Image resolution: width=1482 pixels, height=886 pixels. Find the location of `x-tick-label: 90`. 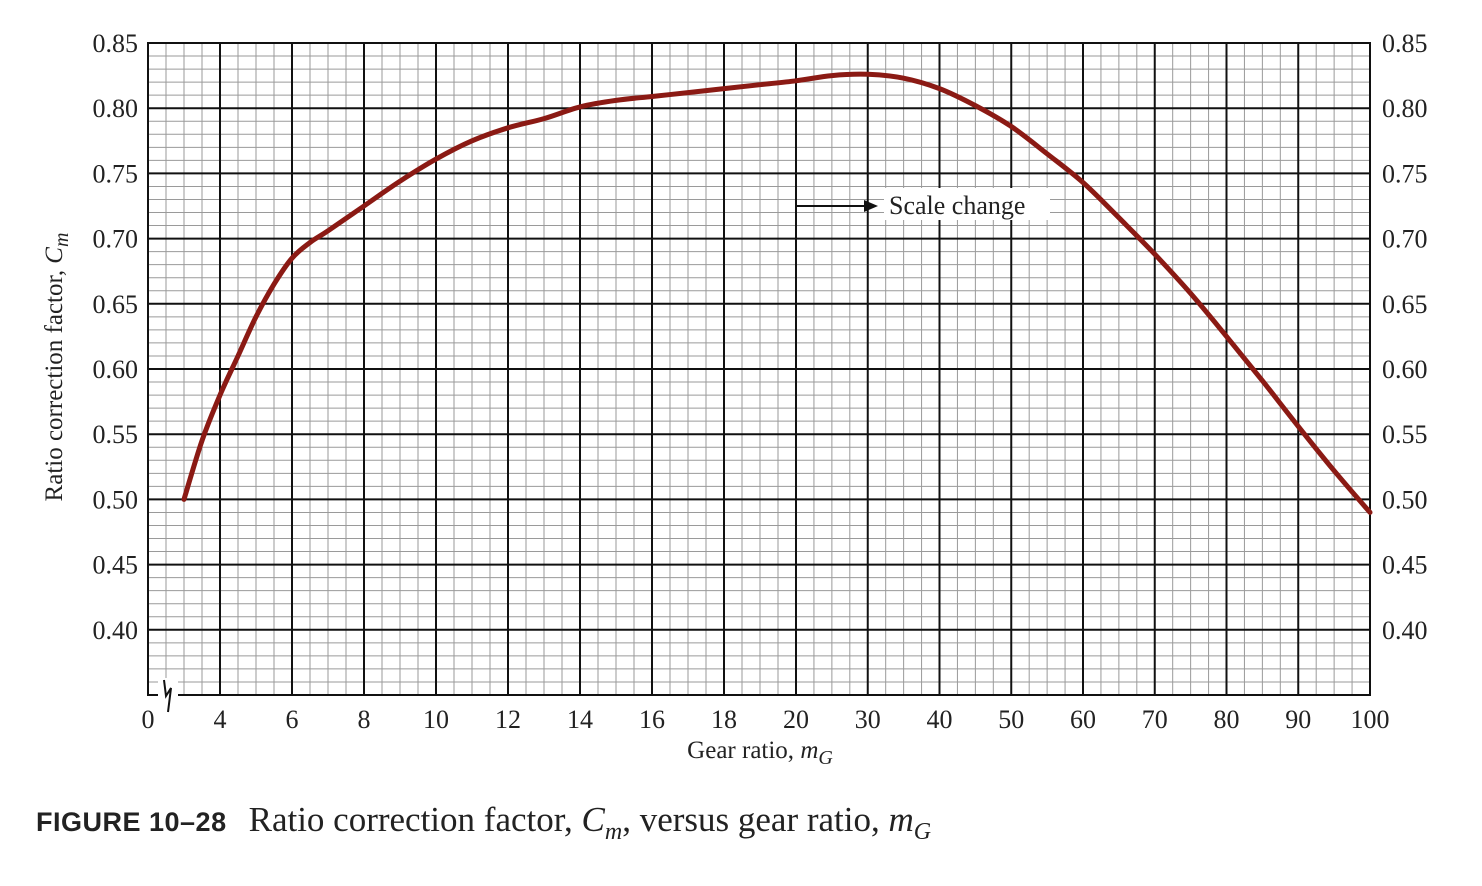

x-tick-label: 90 is located at coordinates (1298, 719).